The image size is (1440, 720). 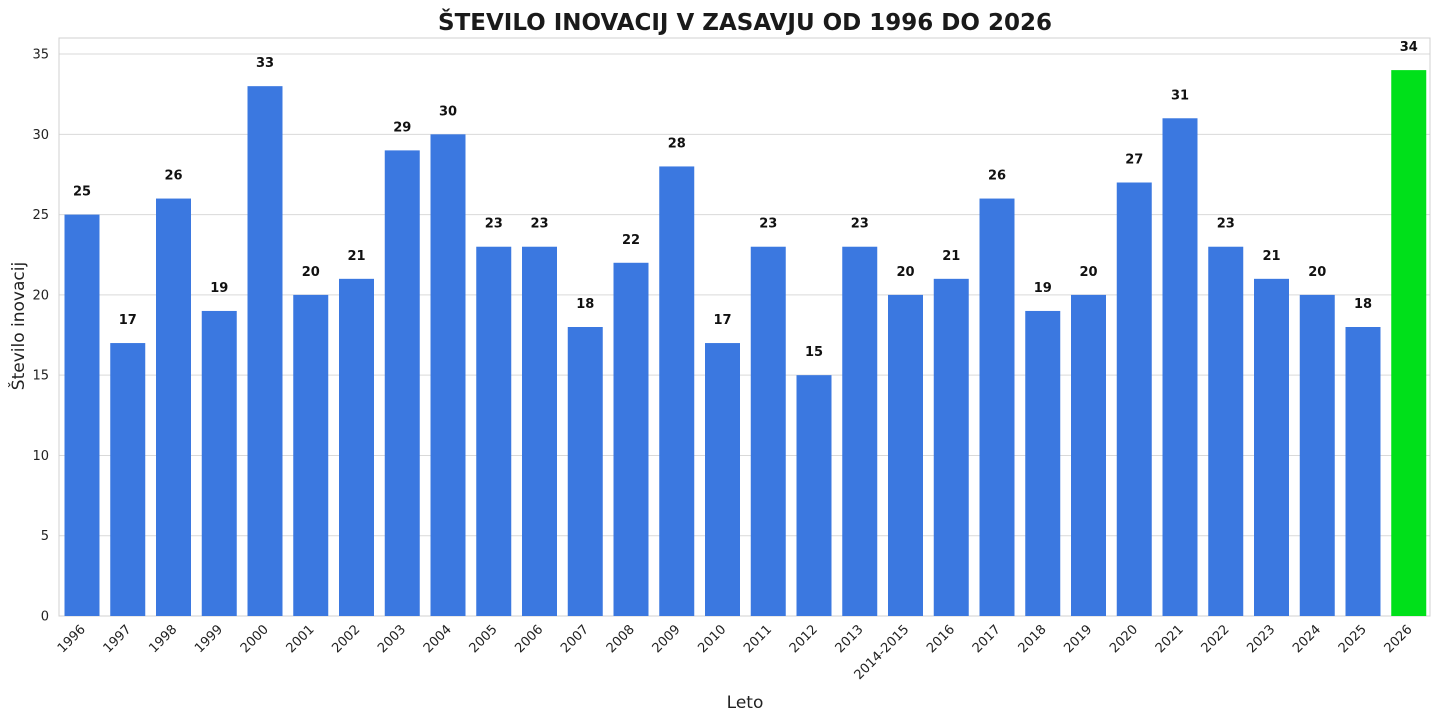 I want to click on x-tick-label: 2009, so click(x=667, y=639).